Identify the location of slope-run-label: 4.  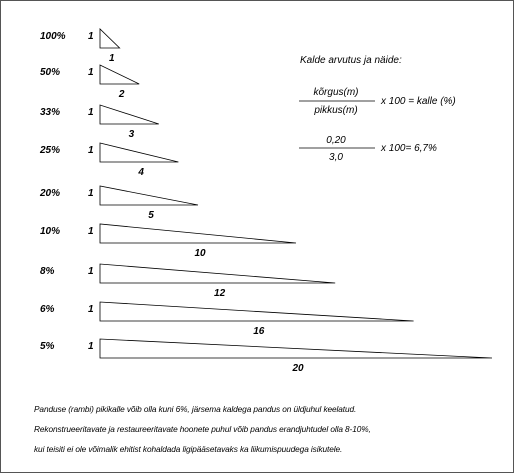
(140, 172).